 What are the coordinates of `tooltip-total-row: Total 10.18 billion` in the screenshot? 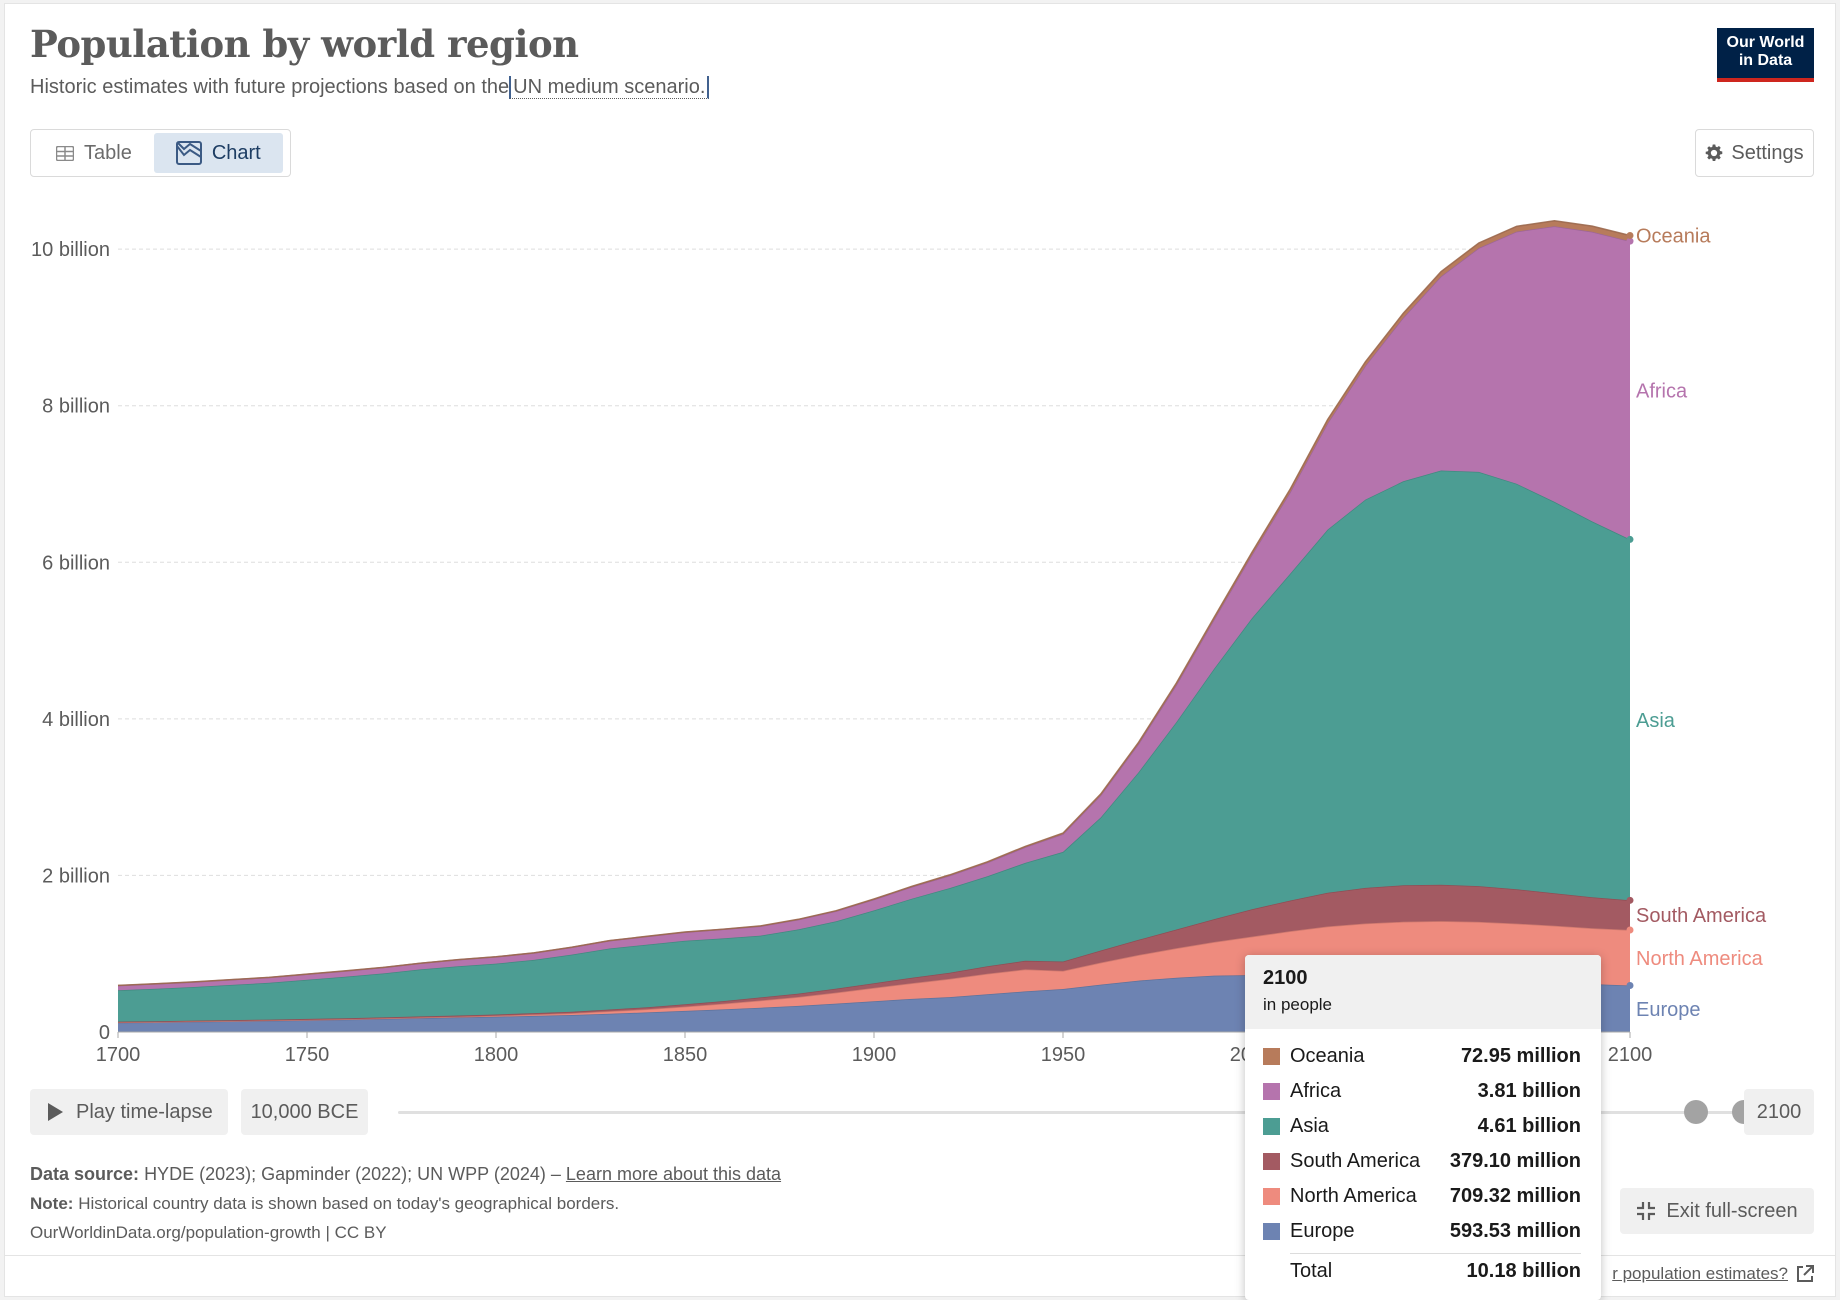 It's located at (1435, 1271).